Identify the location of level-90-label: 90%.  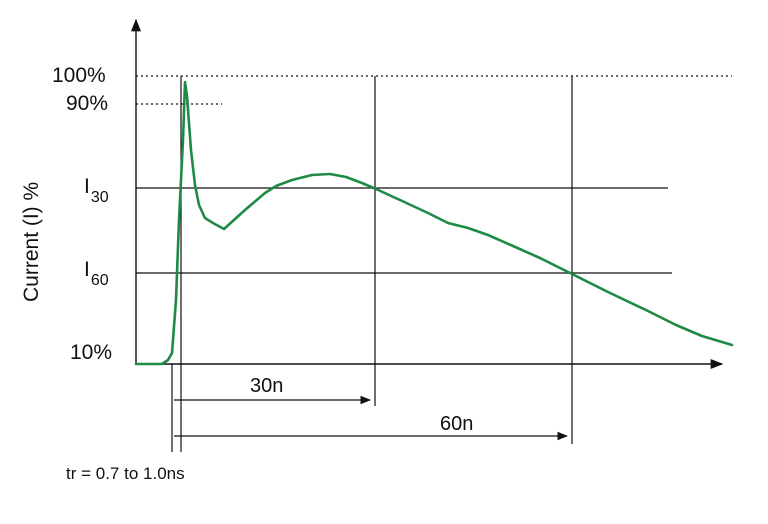
(87, 103).